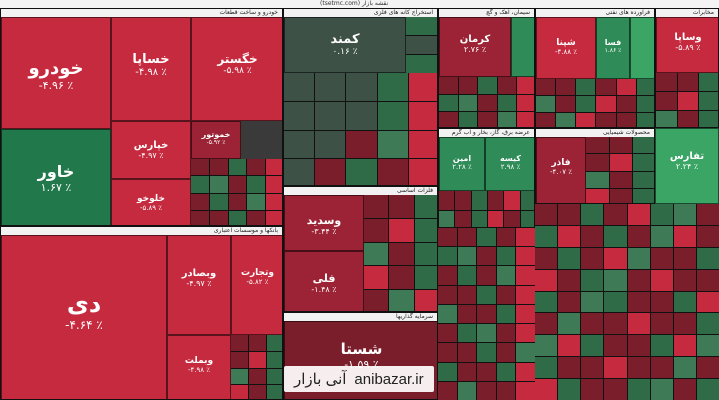  Describe the element at coordinates (509, 164) in the screenshot. I see `tile-kise: کیسه ۲.۹۸ ٪` at that location.